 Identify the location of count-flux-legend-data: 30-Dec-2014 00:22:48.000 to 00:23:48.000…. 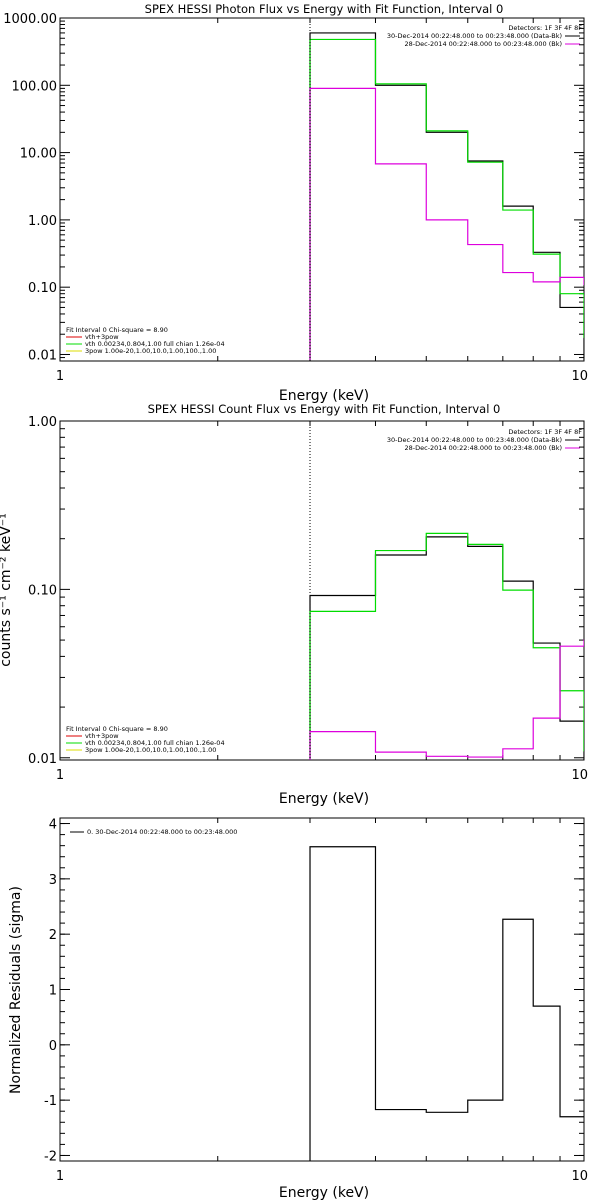
(474, 440).